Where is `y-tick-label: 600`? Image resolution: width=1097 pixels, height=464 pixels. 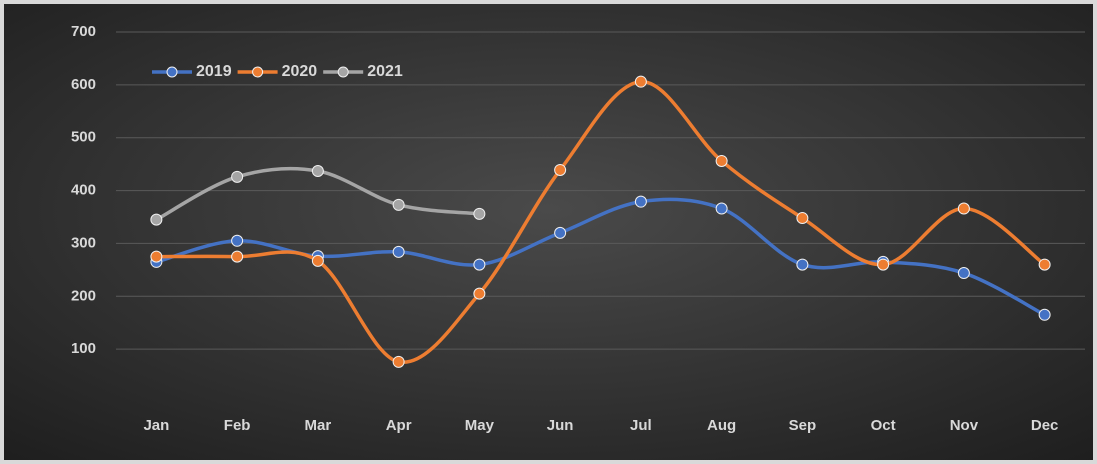
y-tick-label: 600 is located at coordinates (83, 84).